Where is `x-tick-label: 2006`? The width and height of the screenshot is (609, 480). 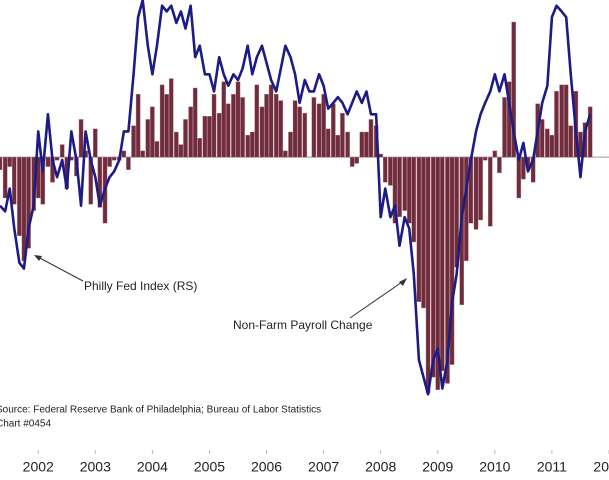
x-tick-label: 2006 is located at coordinates (266, 467).